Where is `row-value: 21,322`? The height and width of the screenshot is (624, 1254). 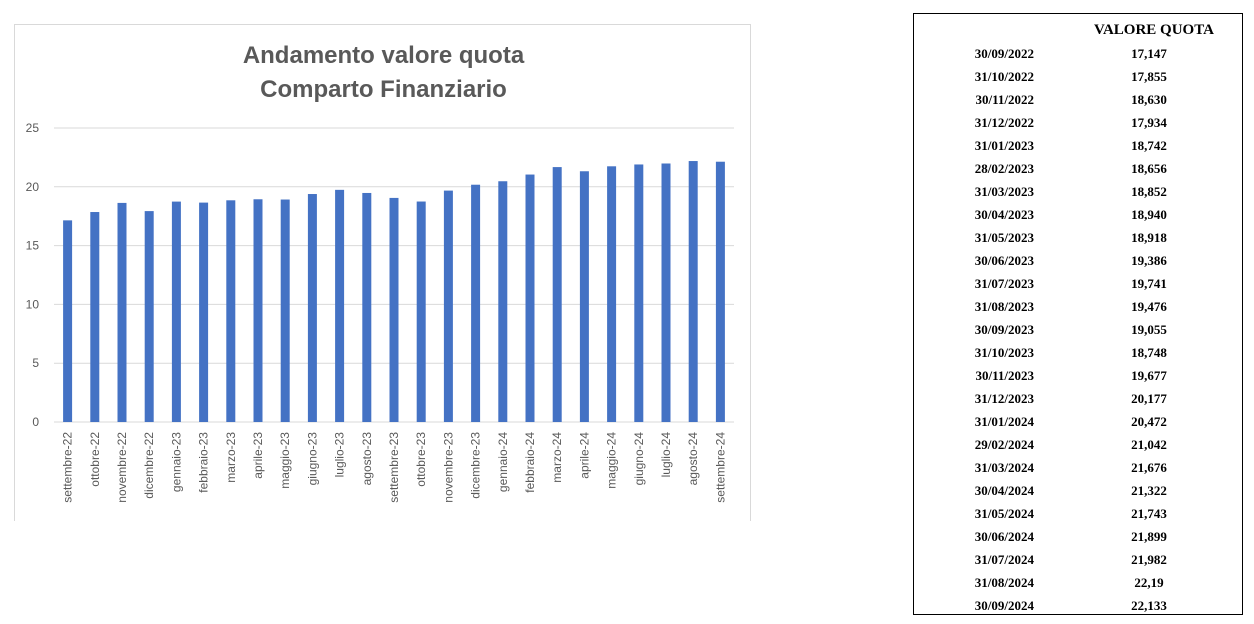
row-value: 21,322 is located at coordinates (1149, 490).